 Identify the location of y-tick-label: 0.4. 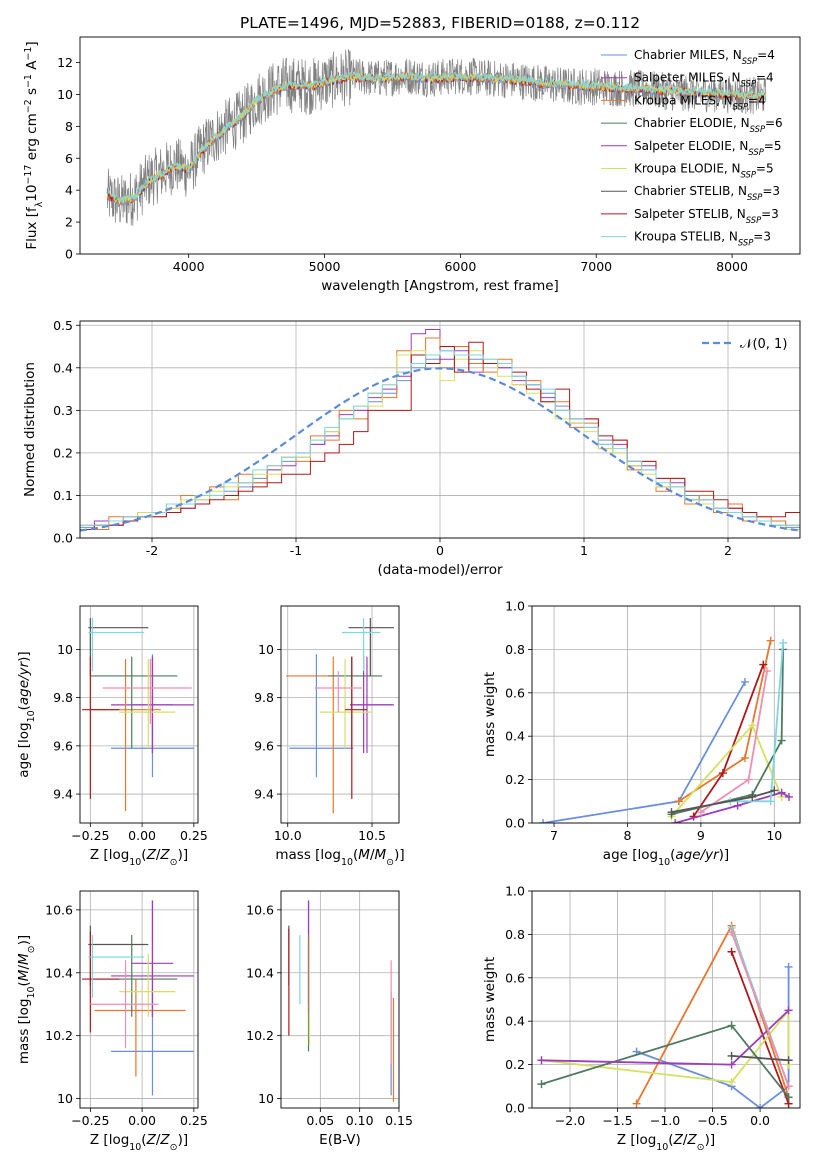
(515, 736).